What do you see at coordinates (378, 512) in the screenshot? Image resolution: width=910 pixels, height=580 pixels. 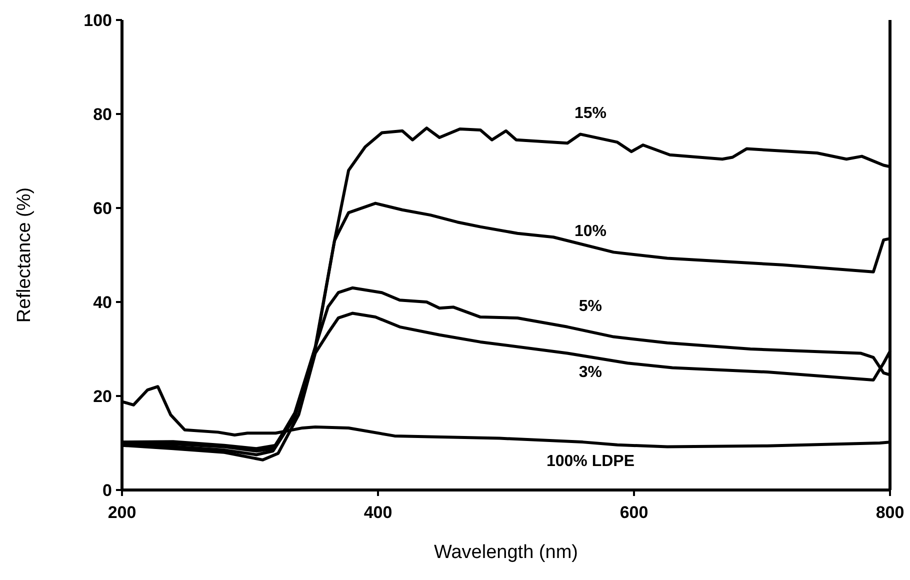 I see `x-tick-label: 400` at bounding box center [378, 512].